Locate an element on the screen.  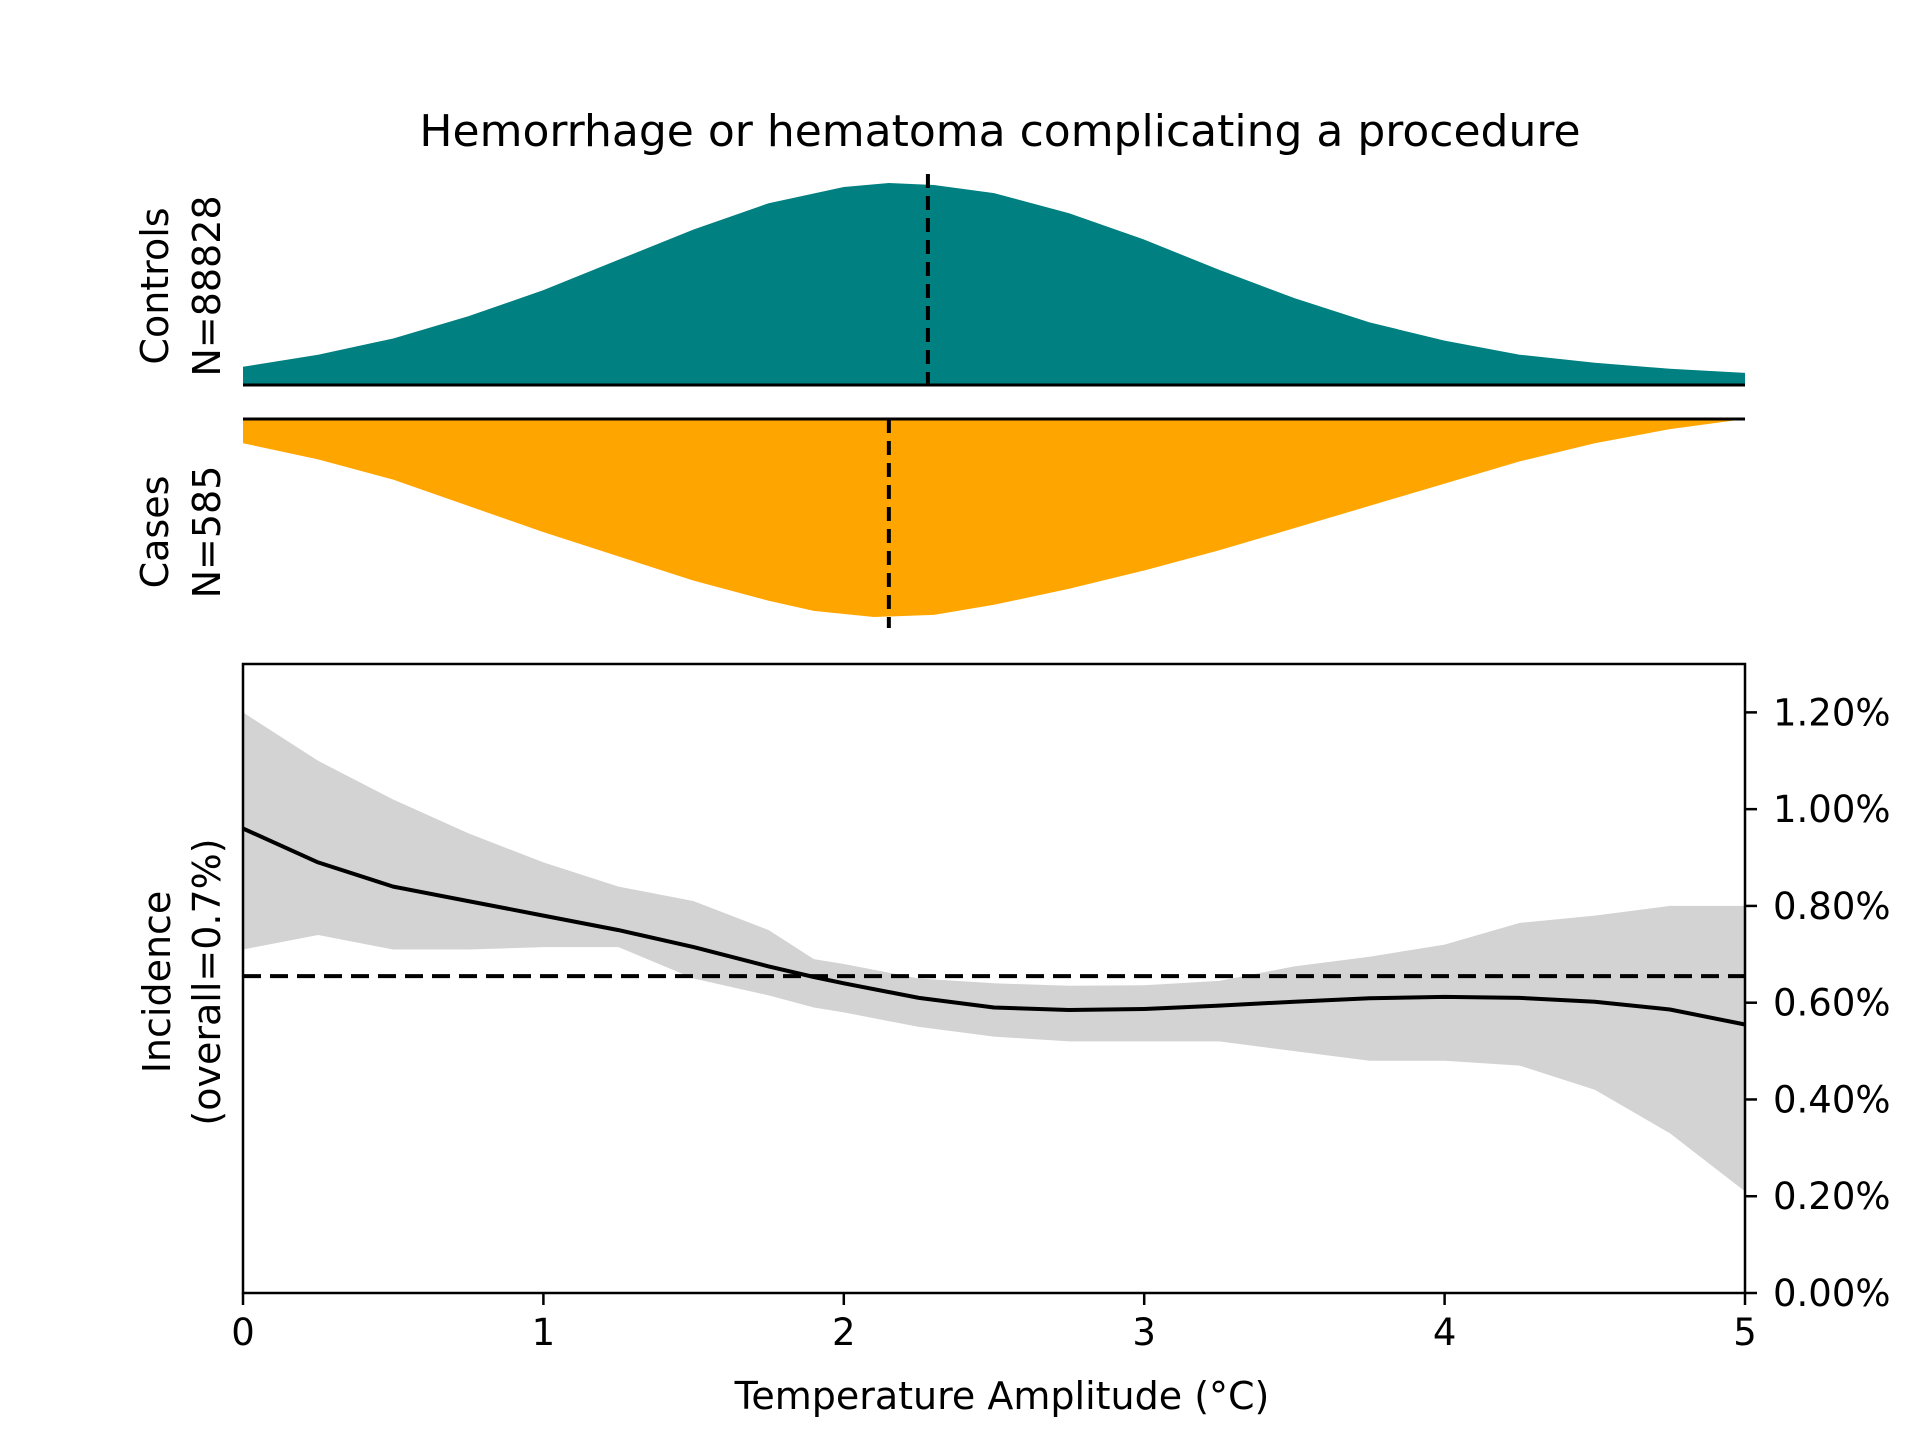
cases-label: Cases is located at coordinates (155, 532).